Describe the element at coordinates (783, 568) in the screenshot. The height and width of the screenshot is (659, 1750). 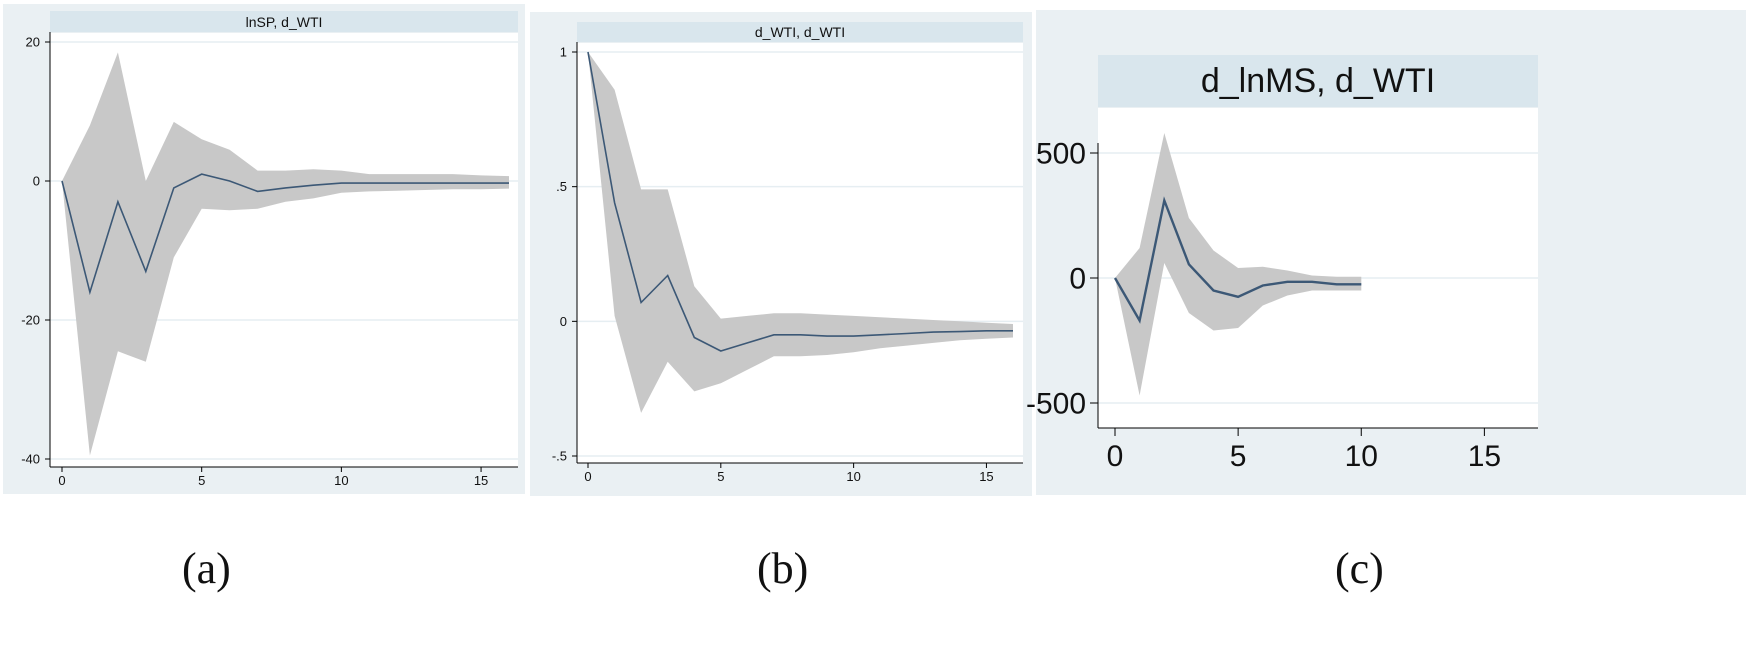
I see `caption-b: (b)` at that location.